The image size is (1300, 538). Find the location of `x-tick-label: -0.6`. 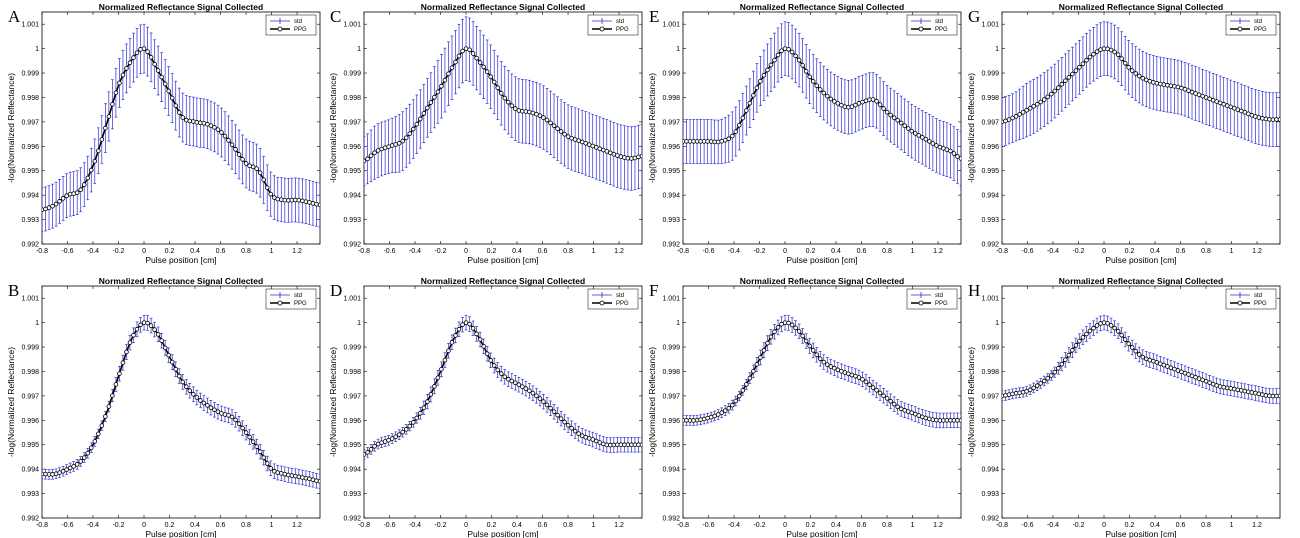

x-tick-label: -0.6 is located at coordinates (67, 525).